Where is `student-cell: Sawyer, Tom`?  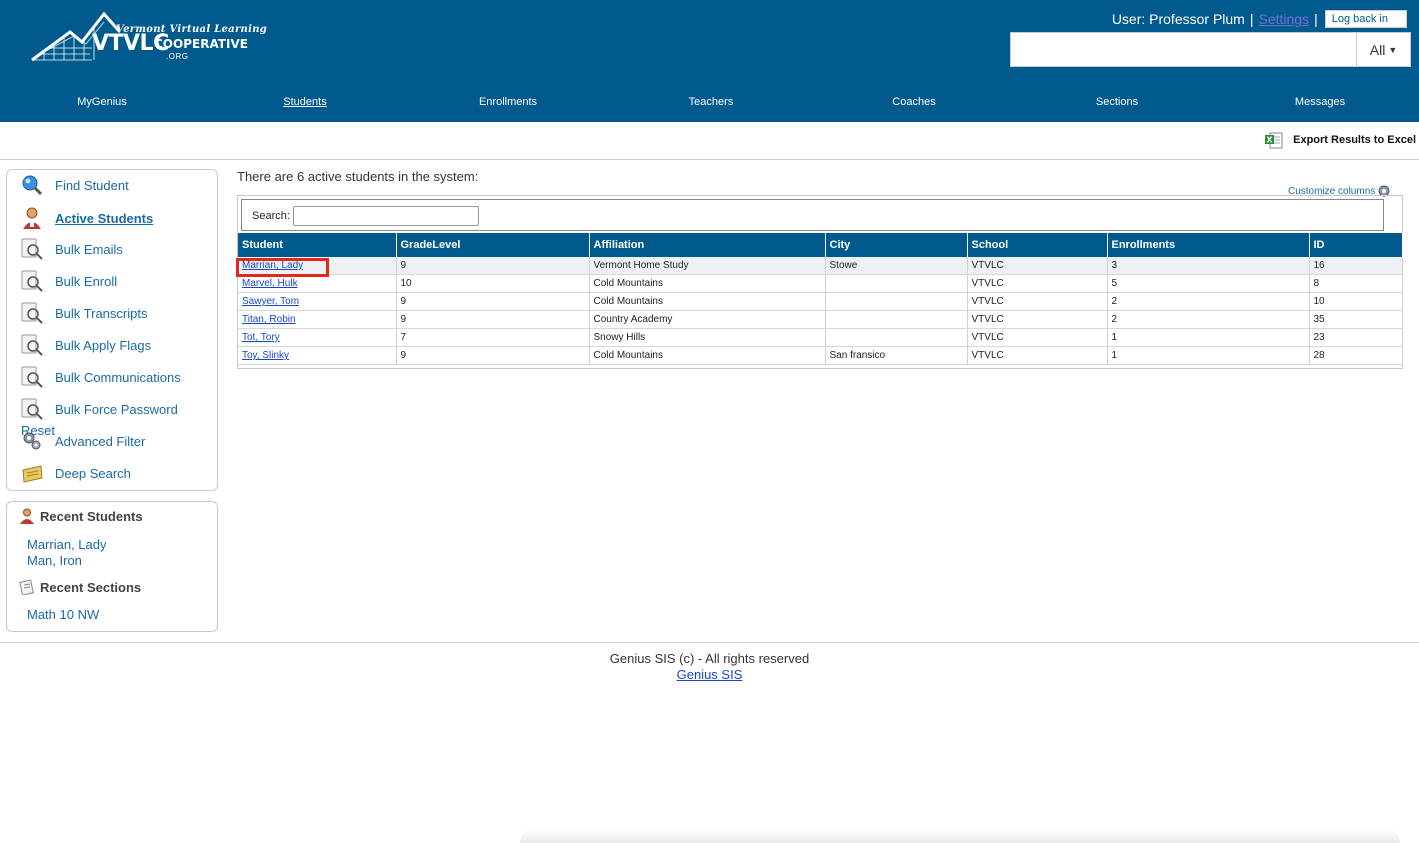 student-cell: Sawyer, Tom is located at coordinates (317, 301).